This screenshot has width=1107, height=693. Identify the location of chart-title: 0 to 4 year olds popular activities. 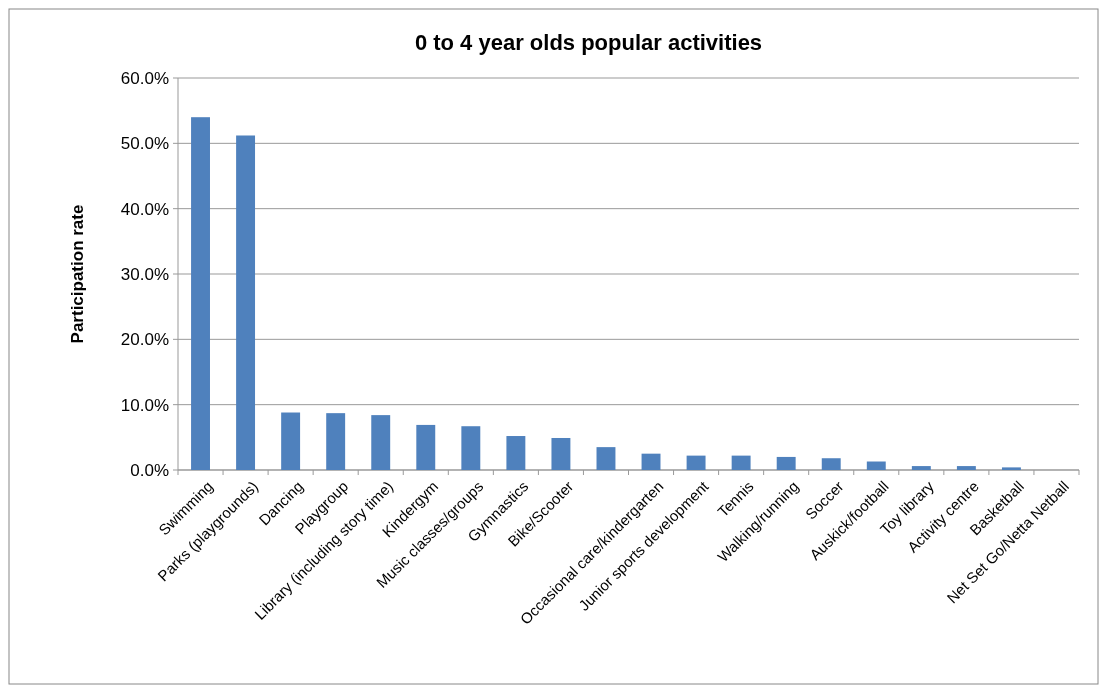
(588, 42).